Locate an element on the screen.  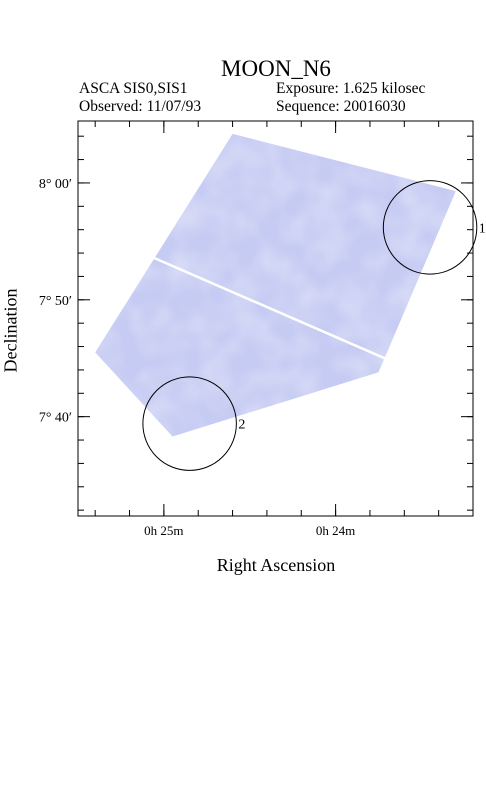
observed-label: Observed: 11/07/93 is located at coordinates (140, 106).